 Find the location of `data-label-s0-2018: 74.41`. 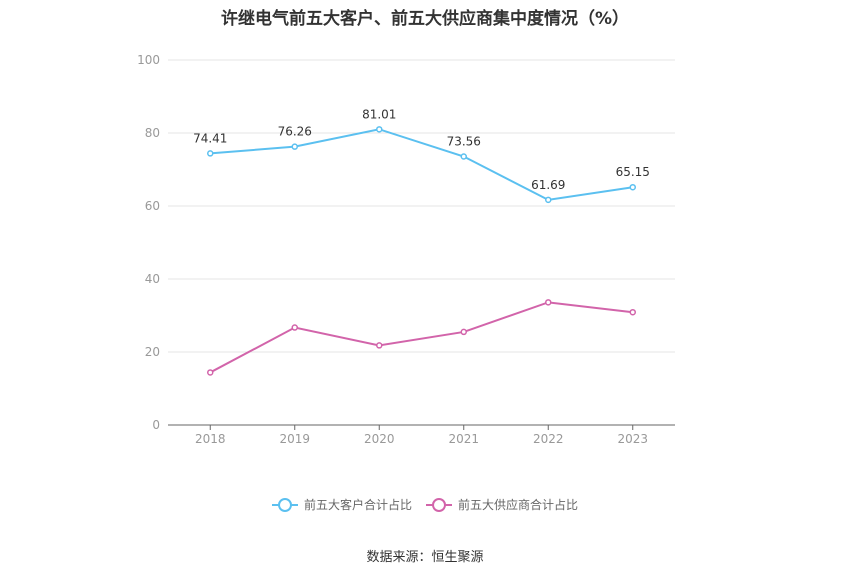

data-label-s0-2018: 74.41 is located at coordinates (210, 138).